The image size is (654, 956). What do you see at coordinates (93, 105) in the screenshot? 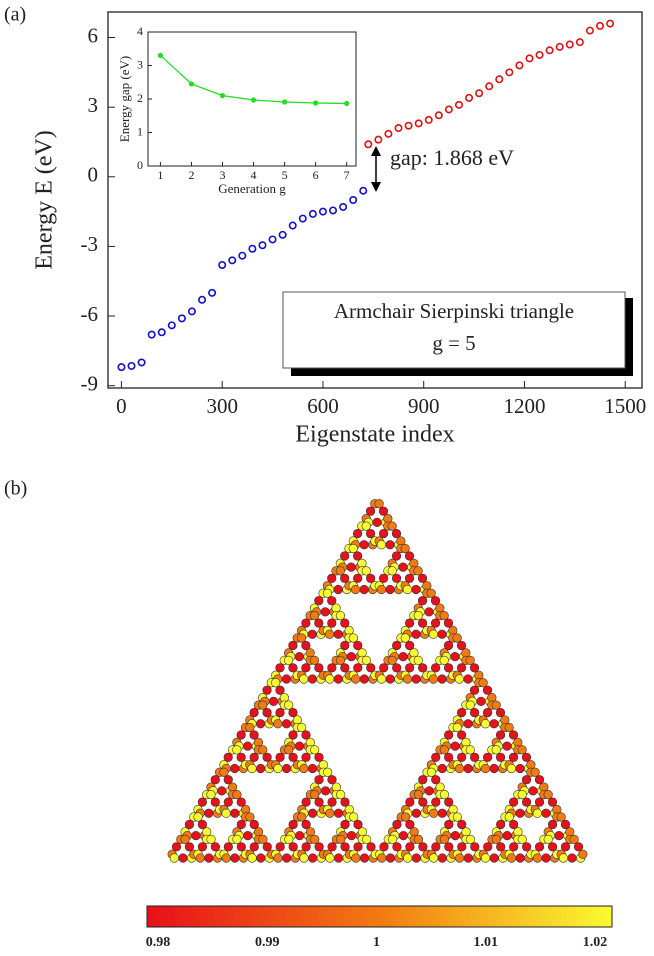
I see `y-tick-label: 3` at bounding box center [93, 105].